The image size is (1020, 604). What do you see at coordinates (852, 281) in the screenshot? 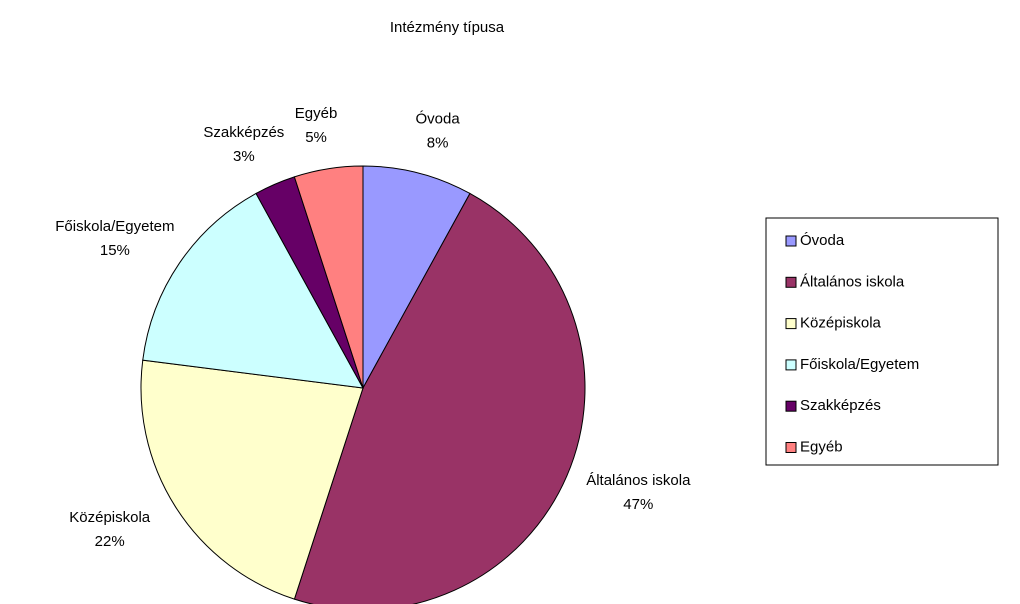
I see `legend-label: Általános iskola` at bounding box center [852, 281].